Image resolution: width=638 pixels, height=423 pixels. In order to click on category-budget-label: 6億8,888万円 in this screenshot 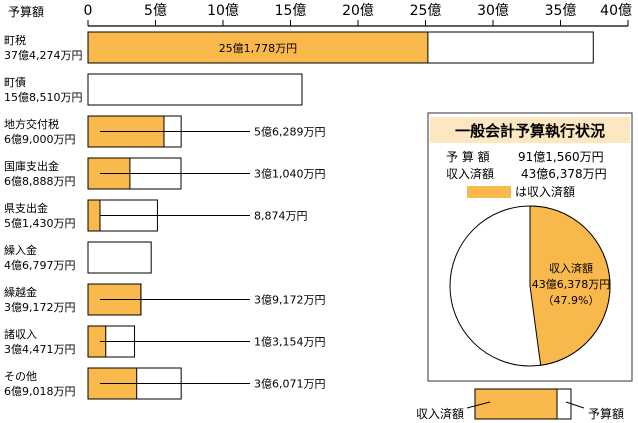, I will do `click(40, 181)`.